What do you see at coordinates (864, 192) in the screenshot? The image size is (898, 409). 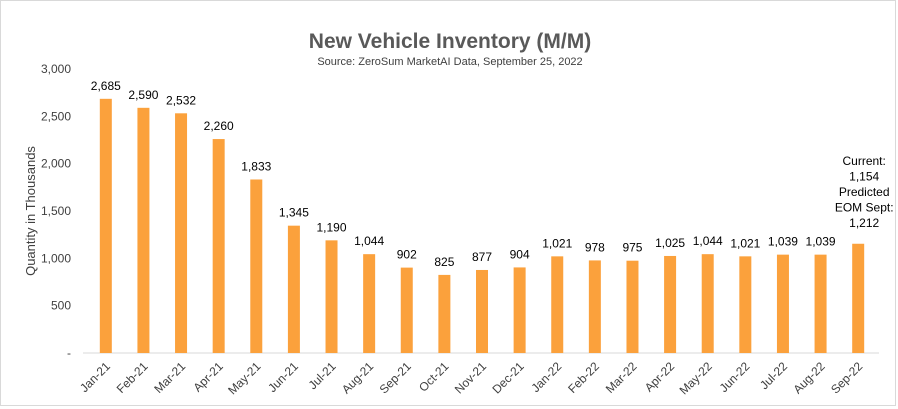 I see `annotation-line: Predicted` at bounding box center [864, 192].